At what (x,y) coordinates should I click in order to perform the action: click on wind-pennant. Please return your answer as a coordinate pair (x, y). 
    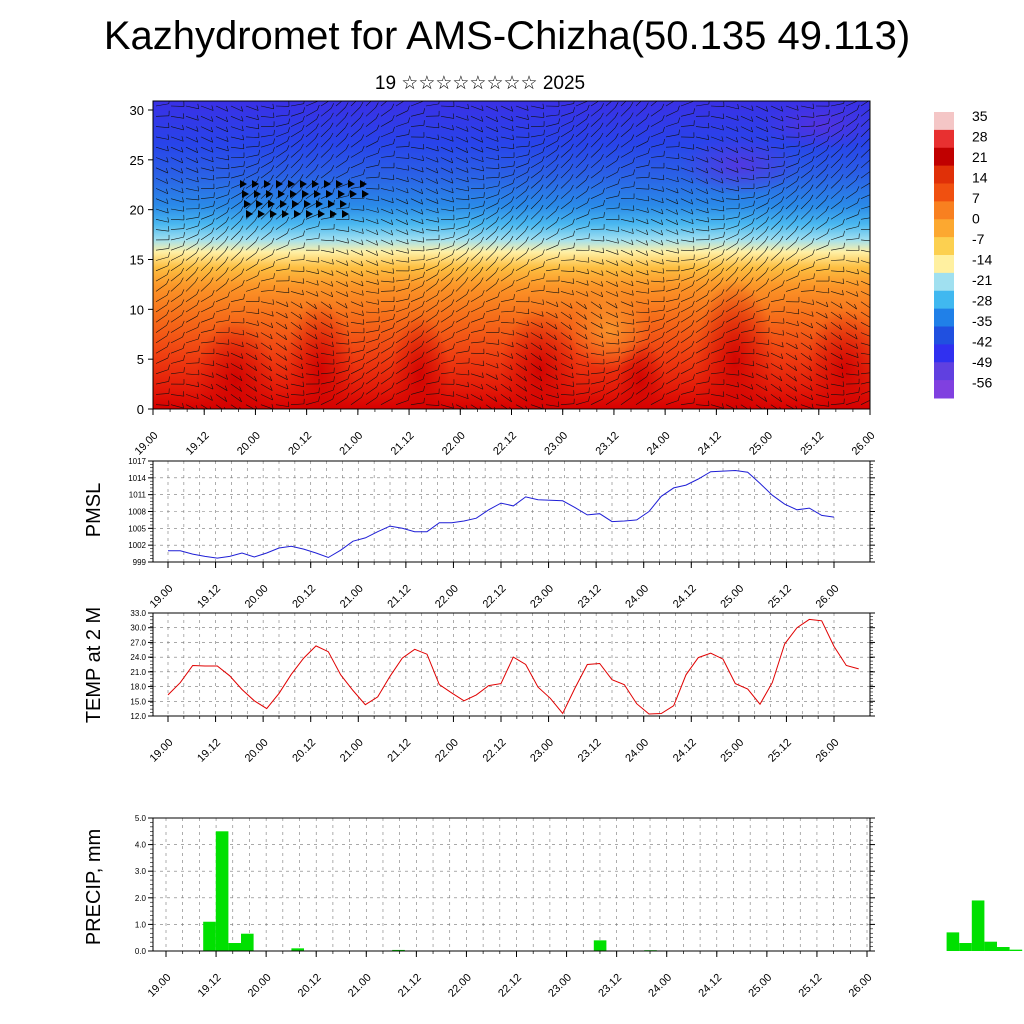
    Looking at the image, I should click on (245, 194).